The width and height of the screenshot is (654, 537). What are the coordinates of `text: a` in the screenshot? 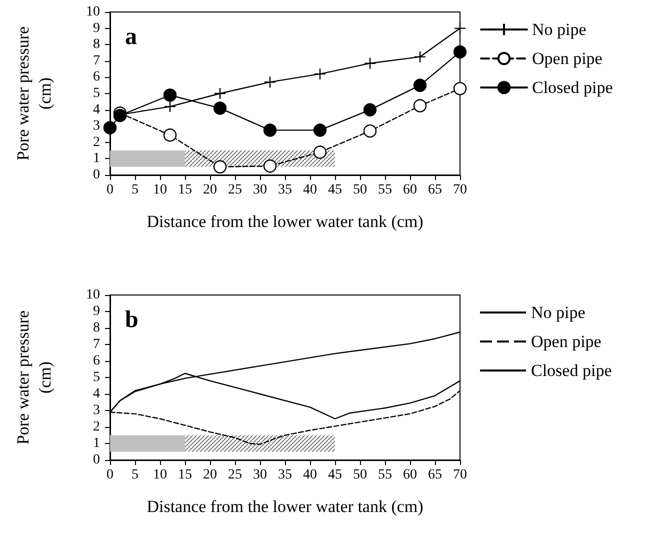 It's located at (131, 37).